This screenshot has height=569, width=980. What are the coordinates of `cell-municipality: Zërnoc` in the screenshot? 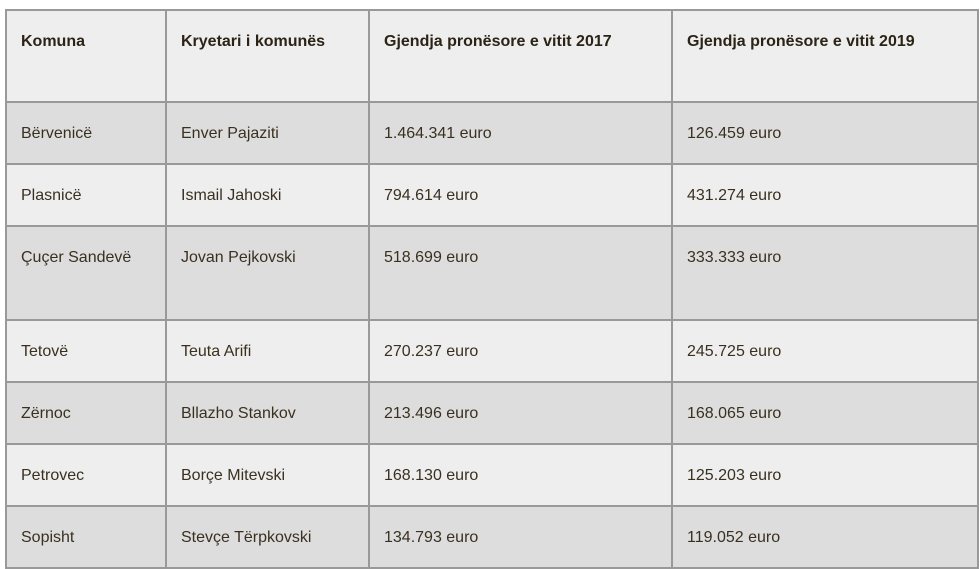 It's located at (86, 413).